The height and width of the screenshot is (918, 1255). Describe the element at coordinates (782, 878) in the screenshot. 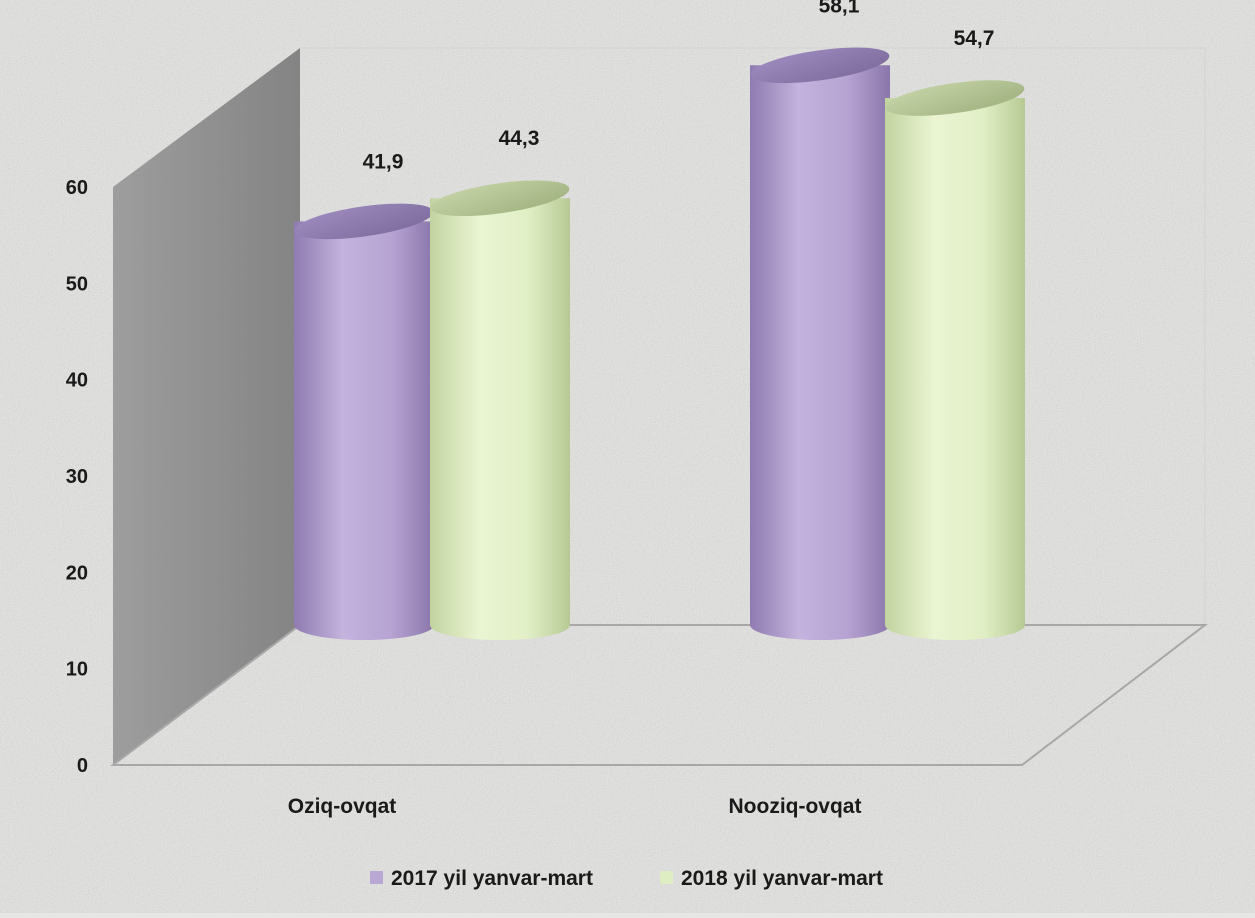

I see `legend-label: 2018 yil yanvar-mart` at that location.